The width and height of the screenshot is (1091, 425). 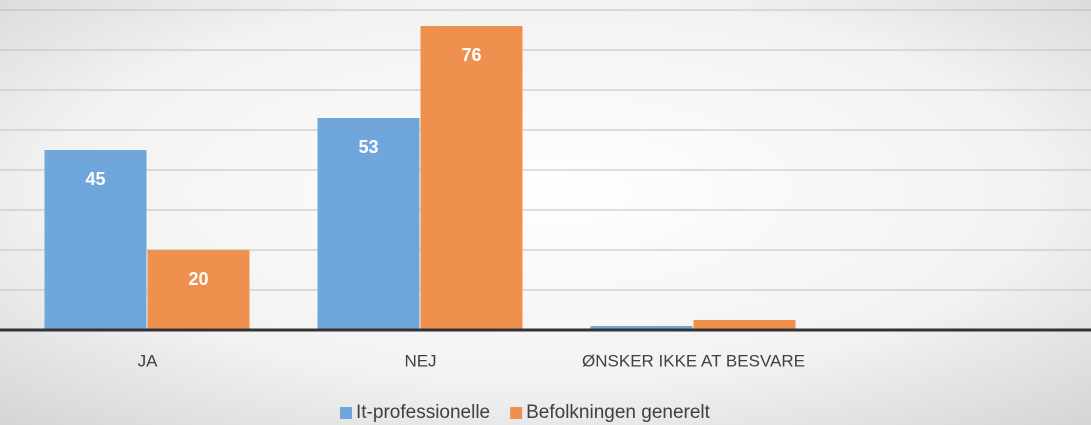 What do you see at coordinates (148, 360) in the screenshot?
I see `x-tick-label: JA` at bounding box center [148, 360].